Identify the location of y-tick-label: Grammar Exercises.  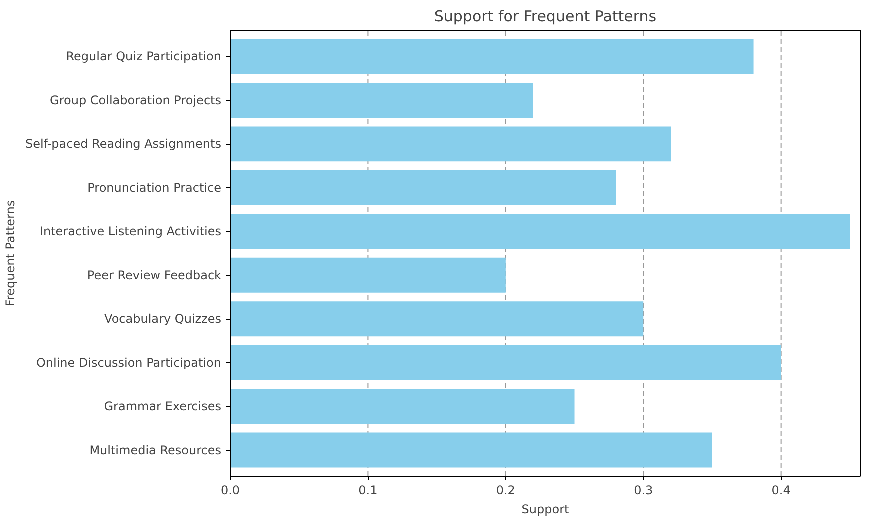
(163, 407).